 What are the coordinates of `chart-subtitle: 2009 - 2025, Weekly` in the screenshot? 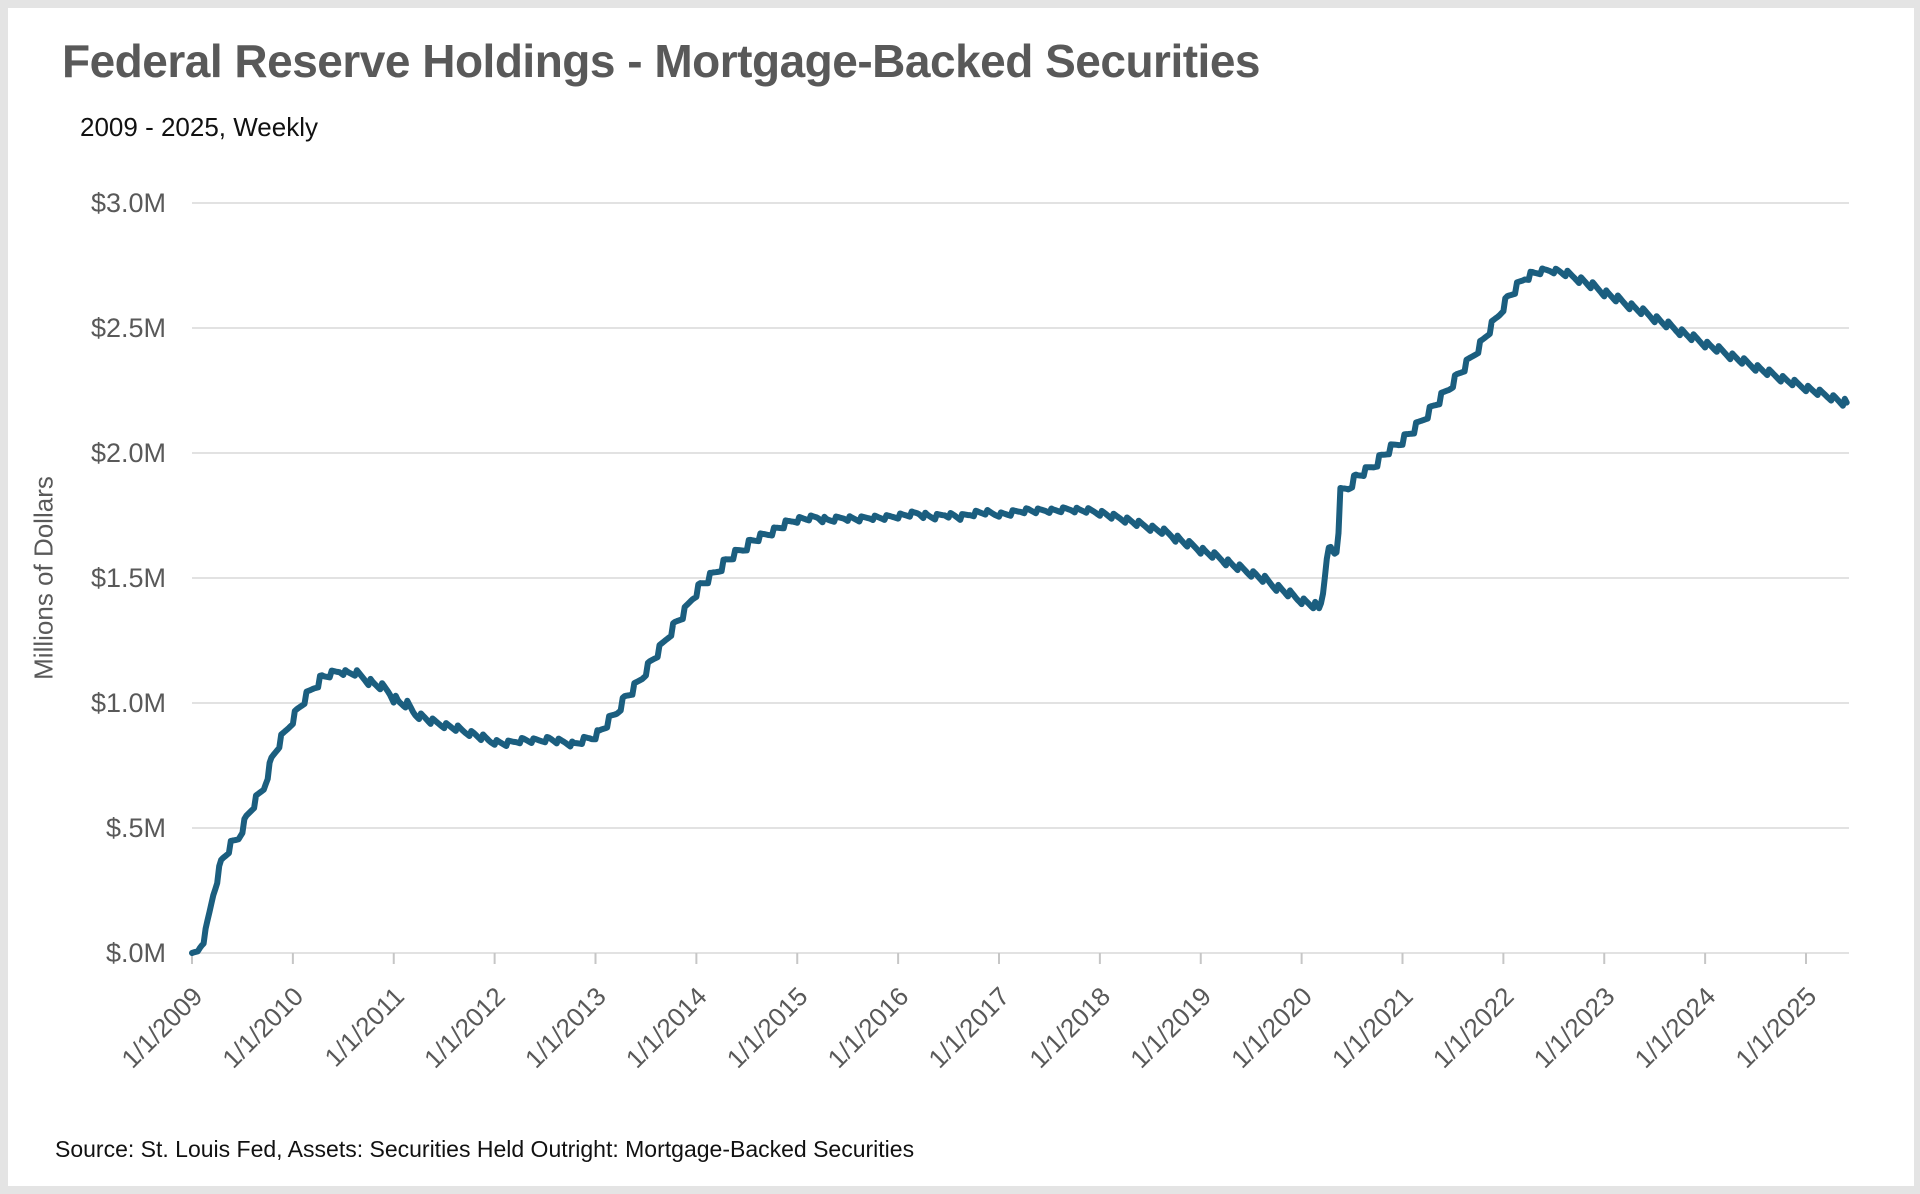 It's located at (199, 127).